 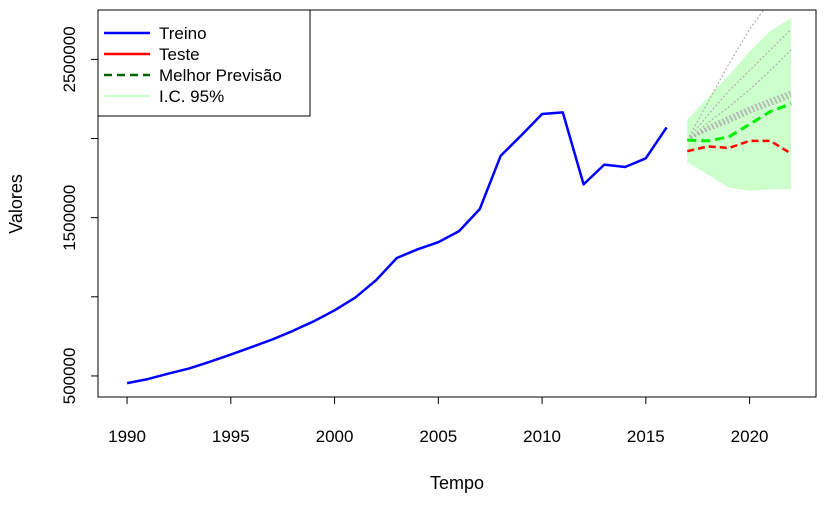 I want to click on y-axis: 500000 1500000 2500000, so click(x=79, y=215).